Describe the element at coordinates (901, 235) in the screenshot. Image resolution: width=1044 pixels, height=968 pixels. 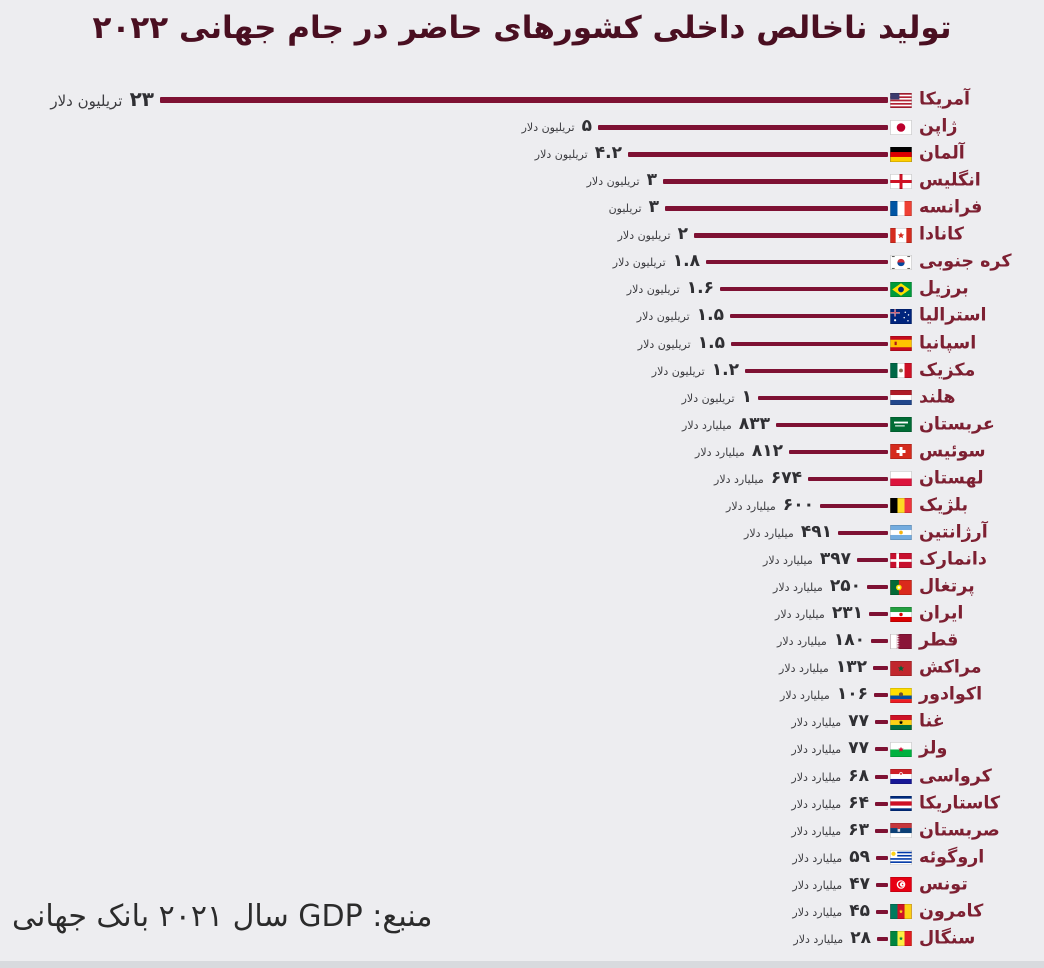
I see `flag-ca-icon` at that location.